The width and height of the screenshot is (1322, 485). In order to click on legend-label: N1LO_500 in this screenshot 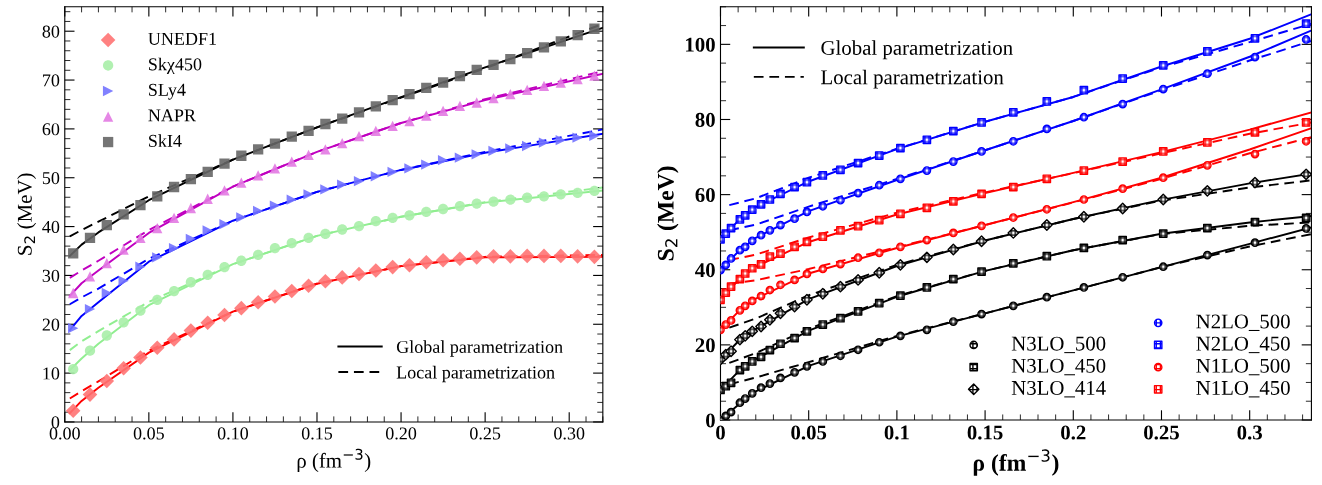, I will do `click(1243, 367)`.